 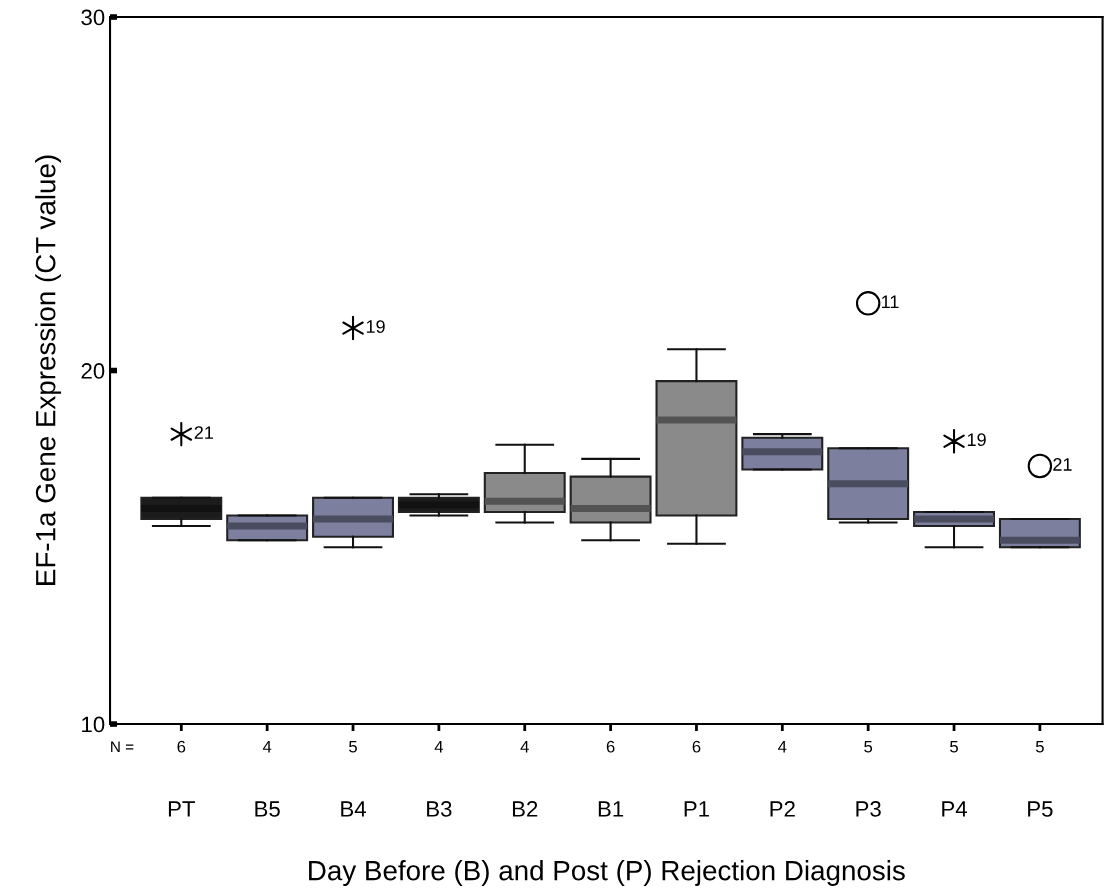 I want to click on x-tick-label: B3, so click(x=439, y=809).